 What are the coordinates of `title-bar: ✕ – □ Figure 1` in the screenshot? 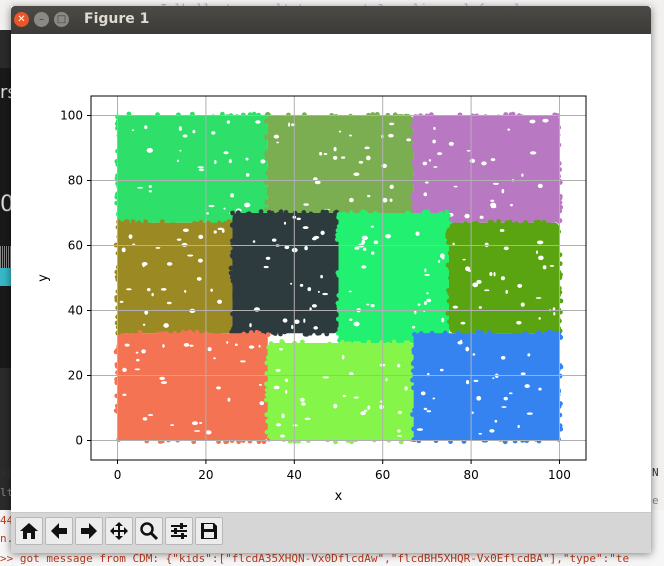 It's located at (331, 20).